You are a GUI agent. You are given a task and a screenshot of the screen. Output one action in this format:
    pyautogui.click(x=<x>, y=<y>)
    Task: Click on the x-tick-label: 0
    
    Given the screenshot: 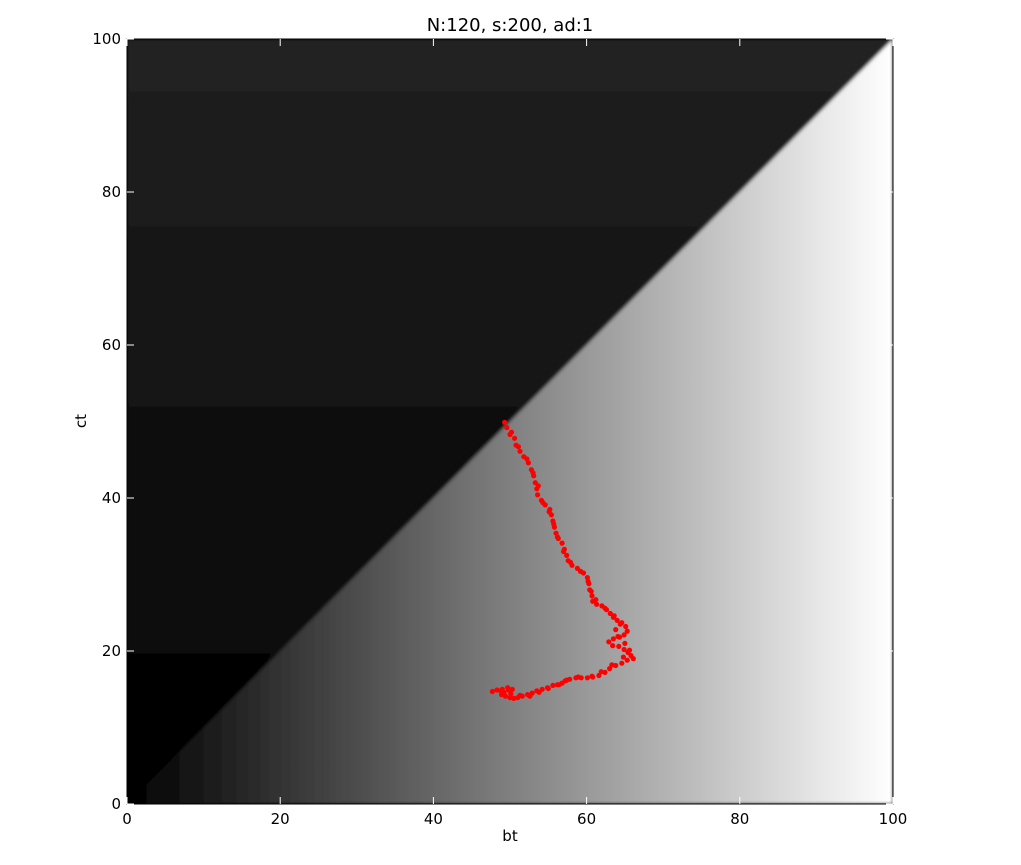 What is the action you would take?
    pyautogui.click(x=127, y=819)
    